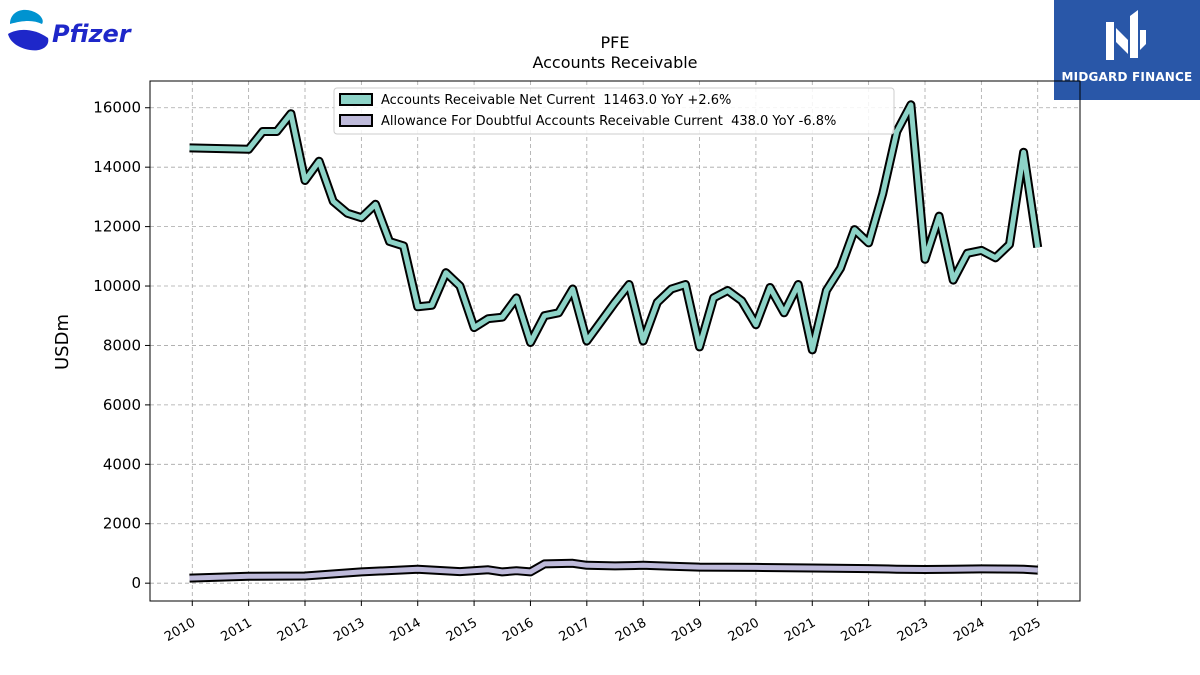  What do you see at coordinates (136, 583) in the screenshot?
I see `y-tick-label: 0` at bounding box center [136, 583].